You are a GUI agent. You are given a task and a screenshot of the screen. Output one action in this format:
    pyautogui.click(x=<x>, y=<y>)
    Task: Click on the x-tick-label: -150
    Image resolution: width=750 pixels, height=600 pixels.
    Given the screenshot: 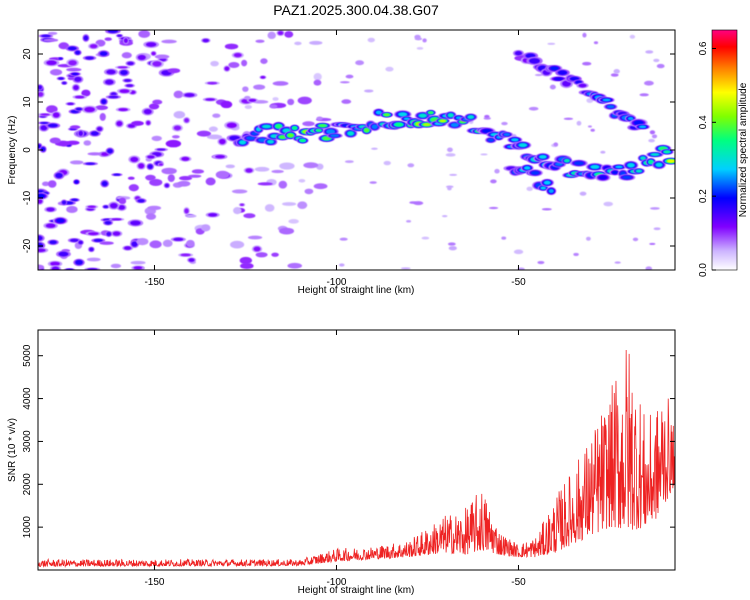 What is the action you would take?
    pyautogui.click(x=154, y=282)
    